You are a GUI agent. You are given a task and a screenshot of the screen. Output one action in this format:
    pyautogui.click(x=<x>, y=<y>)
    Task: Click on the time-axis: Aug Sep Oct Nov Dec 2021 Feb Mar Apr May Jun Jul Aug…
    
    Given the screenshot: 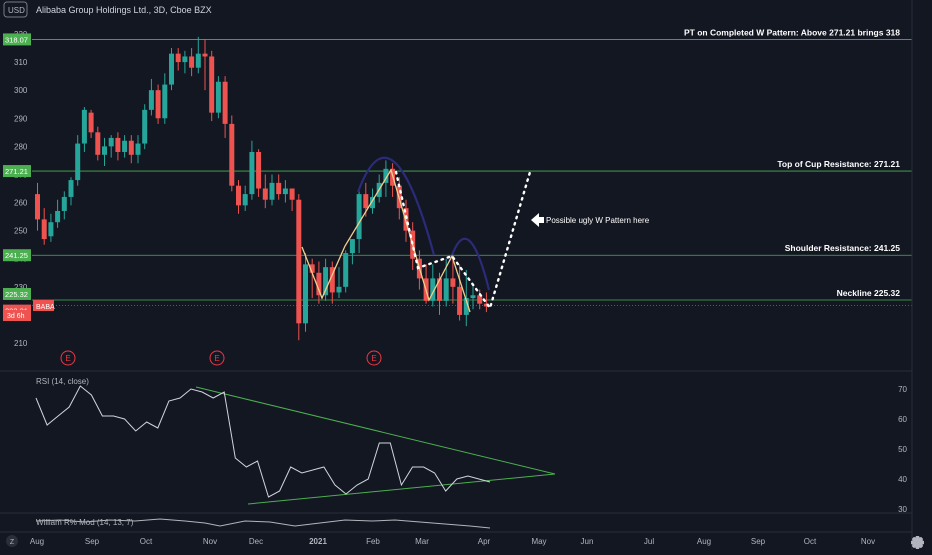 What is the action you would take?
    pyautogui.click(x=452, y=541)
    